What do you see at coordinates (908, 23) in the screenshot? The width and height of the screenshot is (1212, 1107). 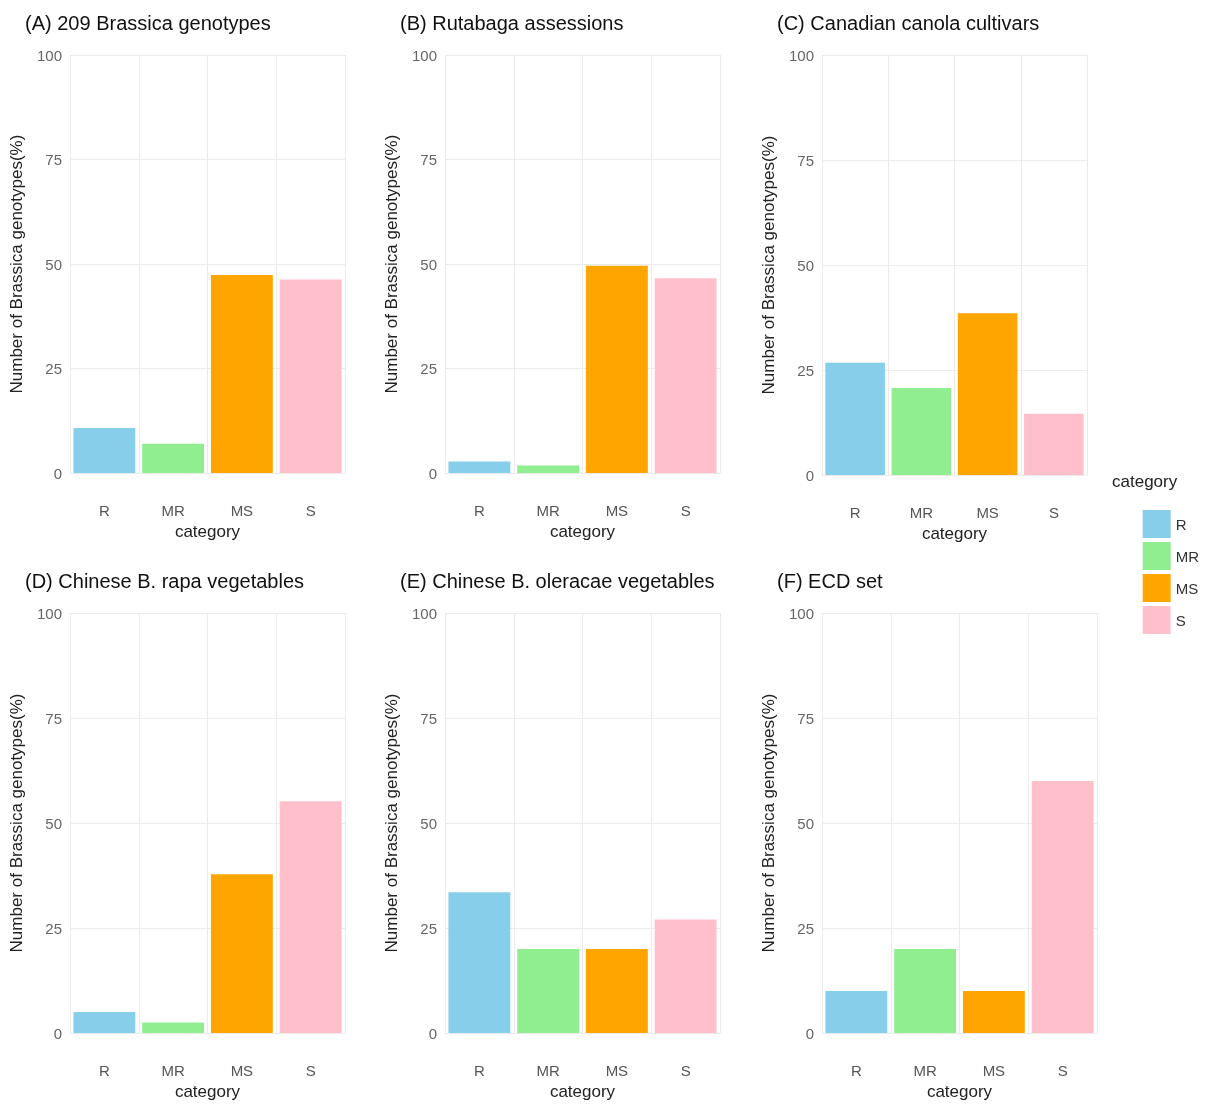 I see `chart-title: (C) Canadian canola cultivars` at bounding box center [908, 23].